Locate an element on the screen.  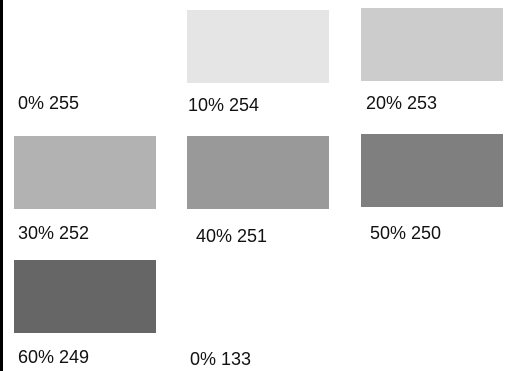
swatch-label-133: 0% 133 is located at coordinates (221, 359).